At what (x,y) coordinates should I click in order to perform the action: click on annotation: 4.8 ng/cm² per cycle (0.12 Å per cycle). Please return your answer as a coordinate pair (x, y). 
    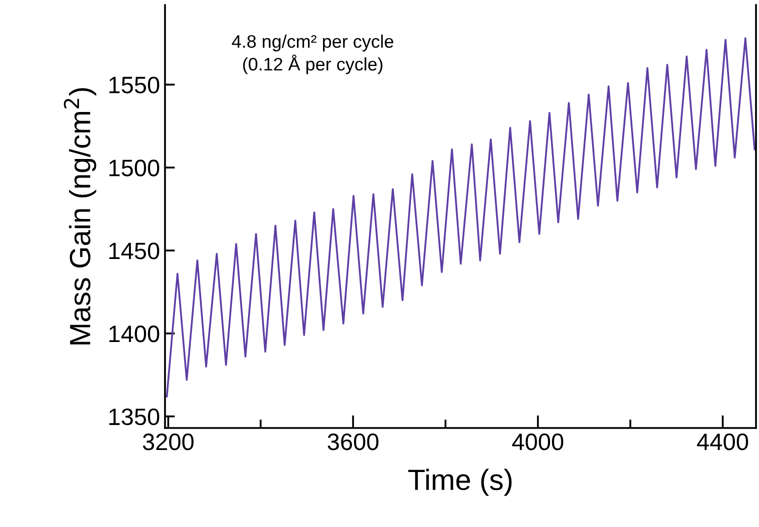
    Looking at the image, I should click on (313, 54).